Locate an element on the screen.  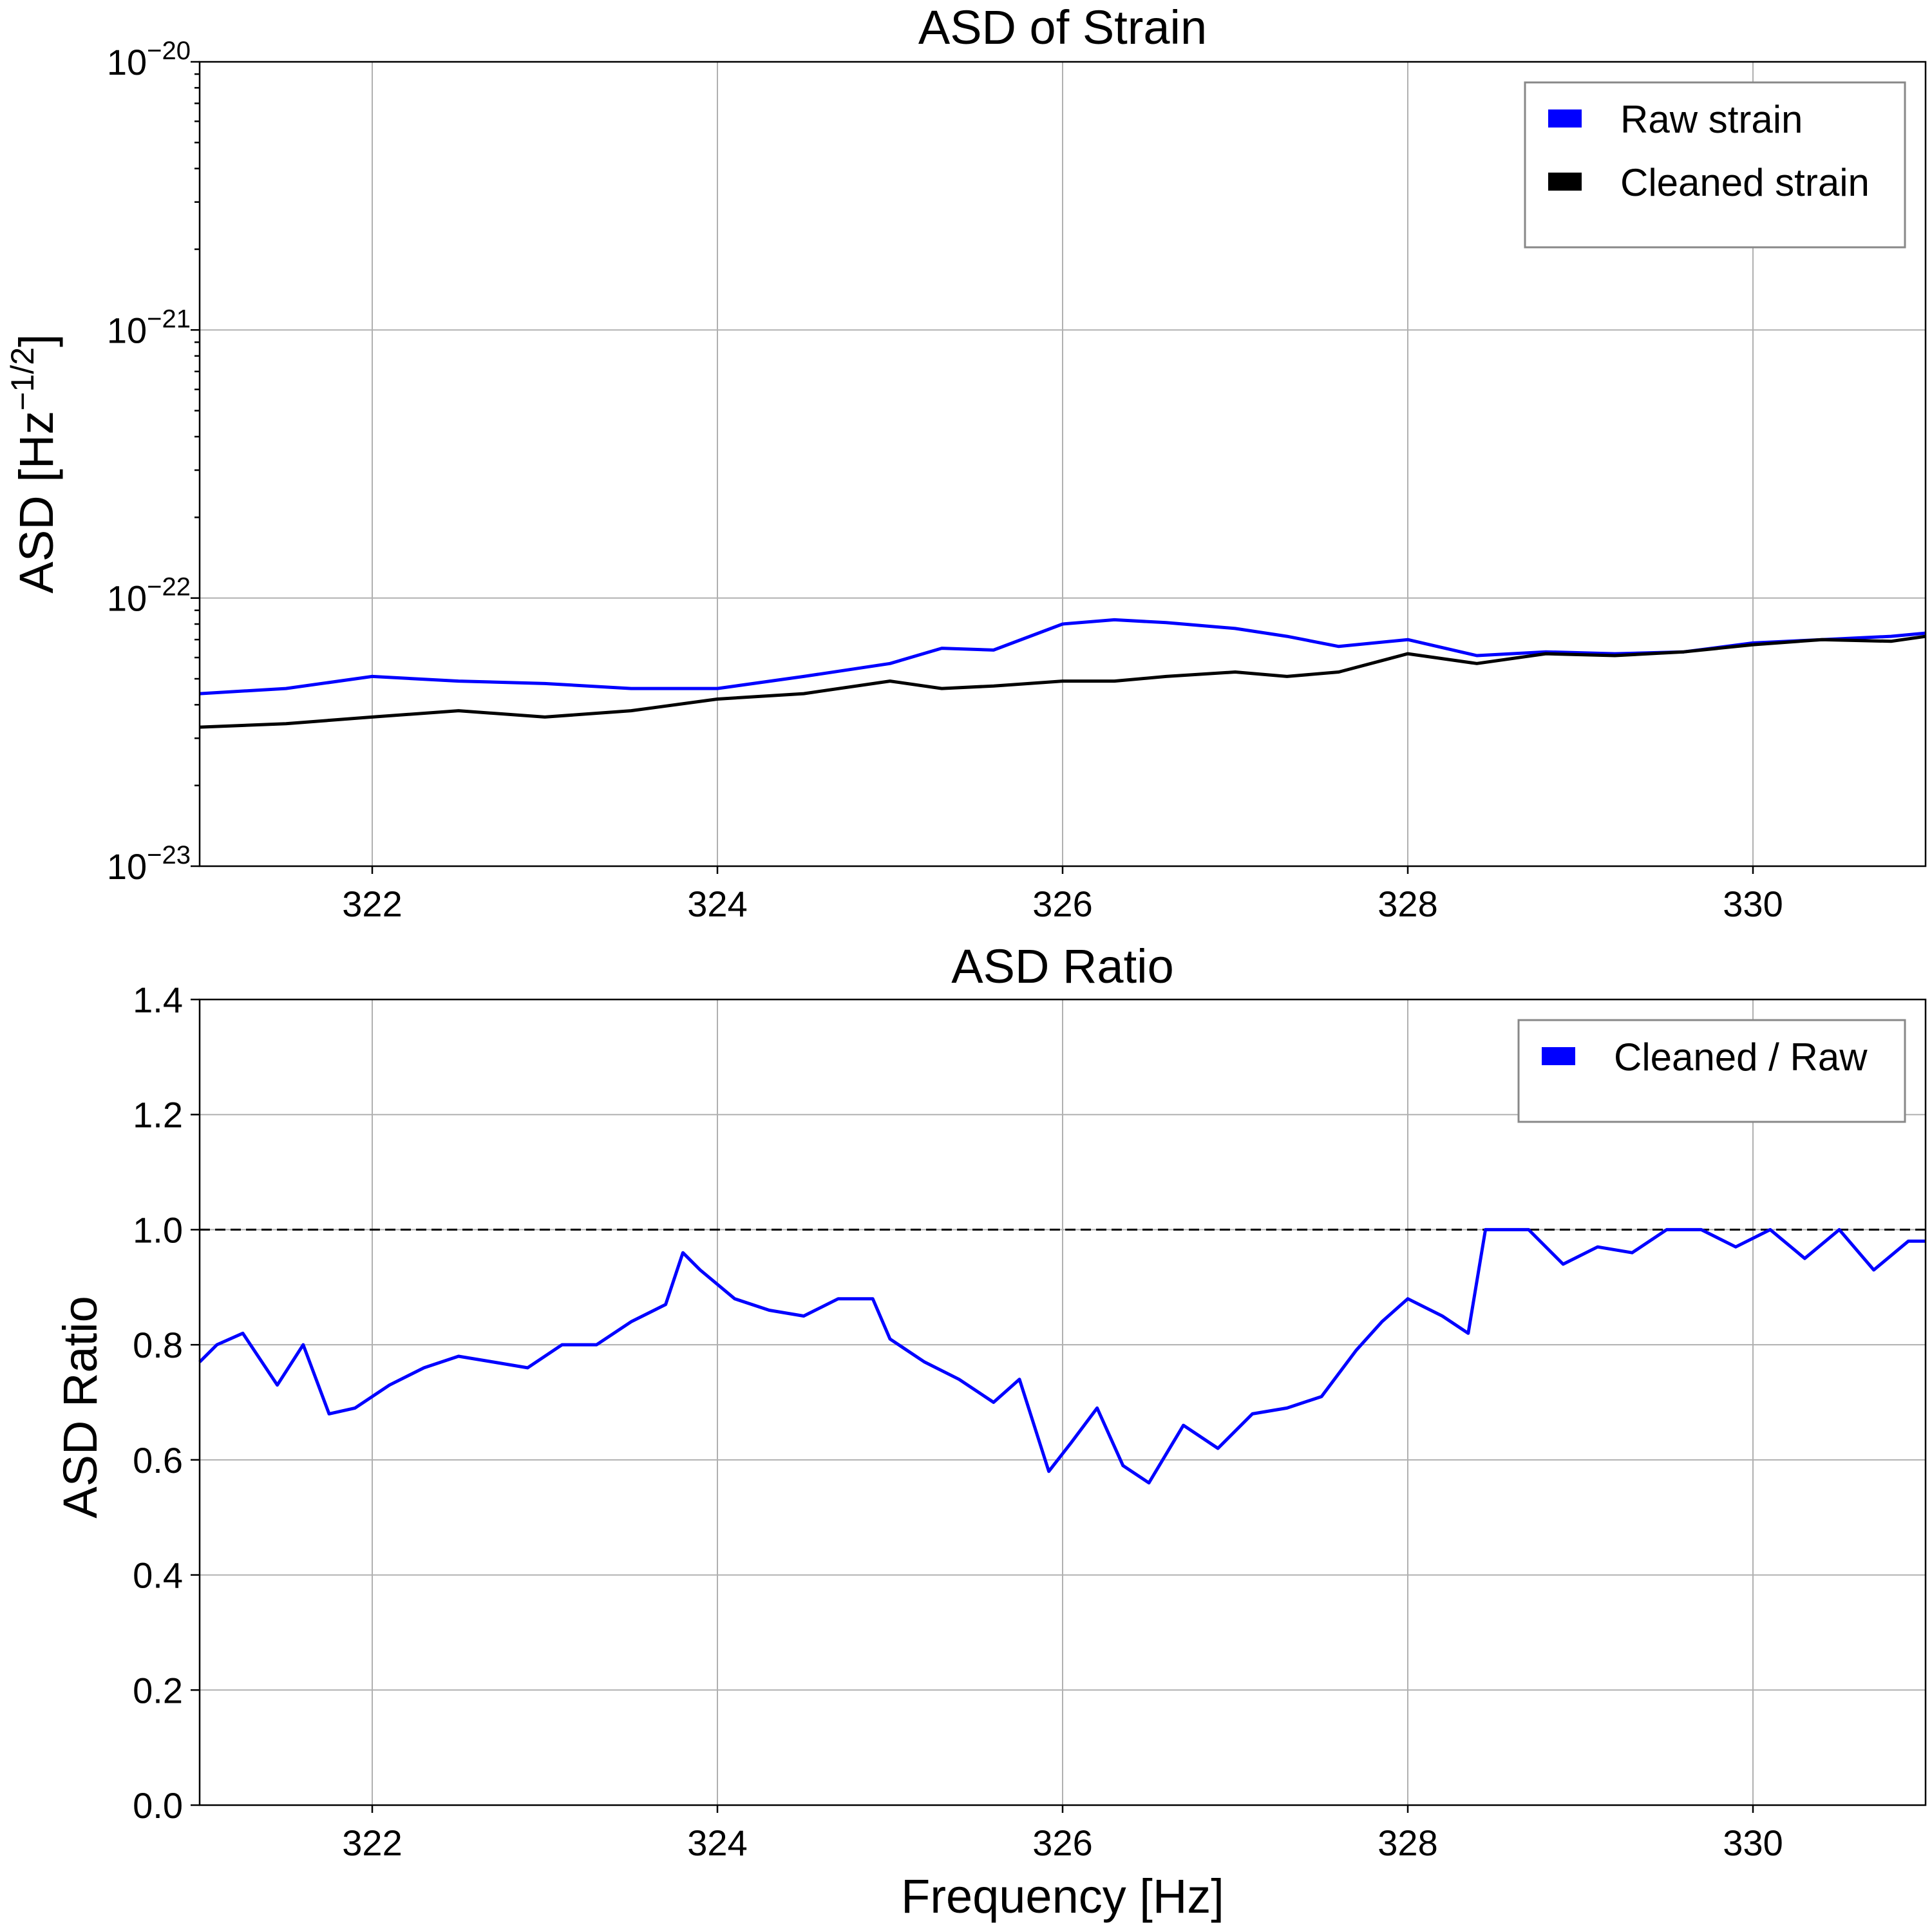
y-axis-label-main: ASD [Hz is located at coordinates (36, 502).